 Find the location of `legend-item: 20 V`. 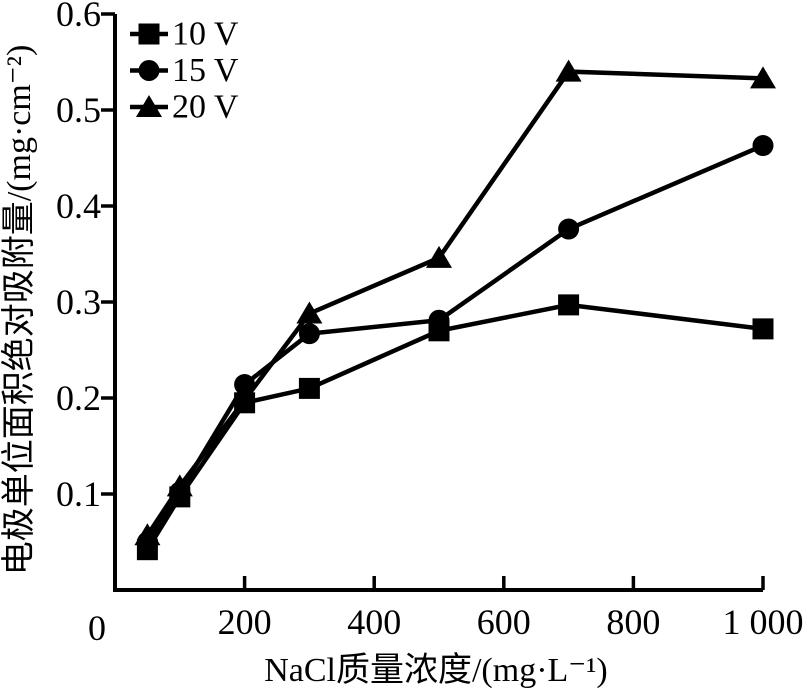

legend-item: 20 V is located at coordinates (184, 107).